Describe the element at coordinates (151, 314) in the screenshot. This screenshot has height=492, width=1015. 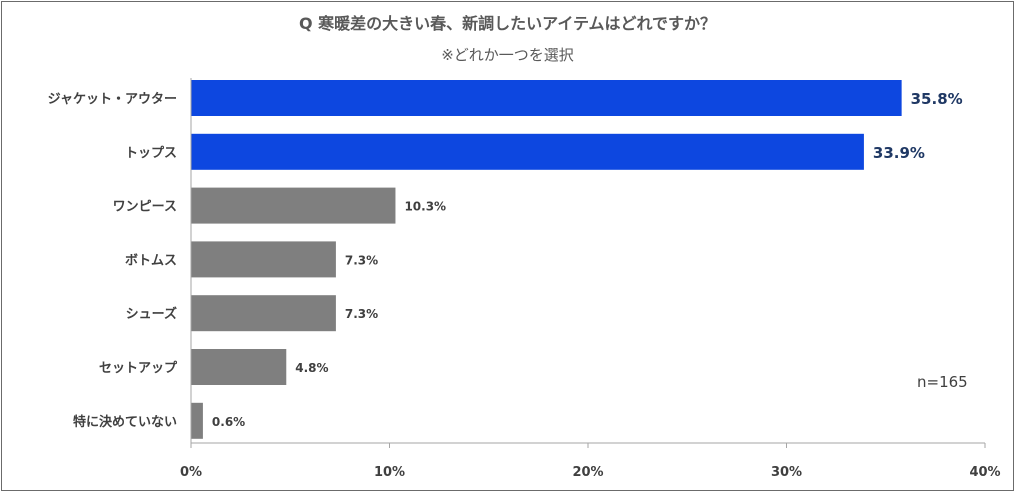
I see `category-label: シューズ` at that location.